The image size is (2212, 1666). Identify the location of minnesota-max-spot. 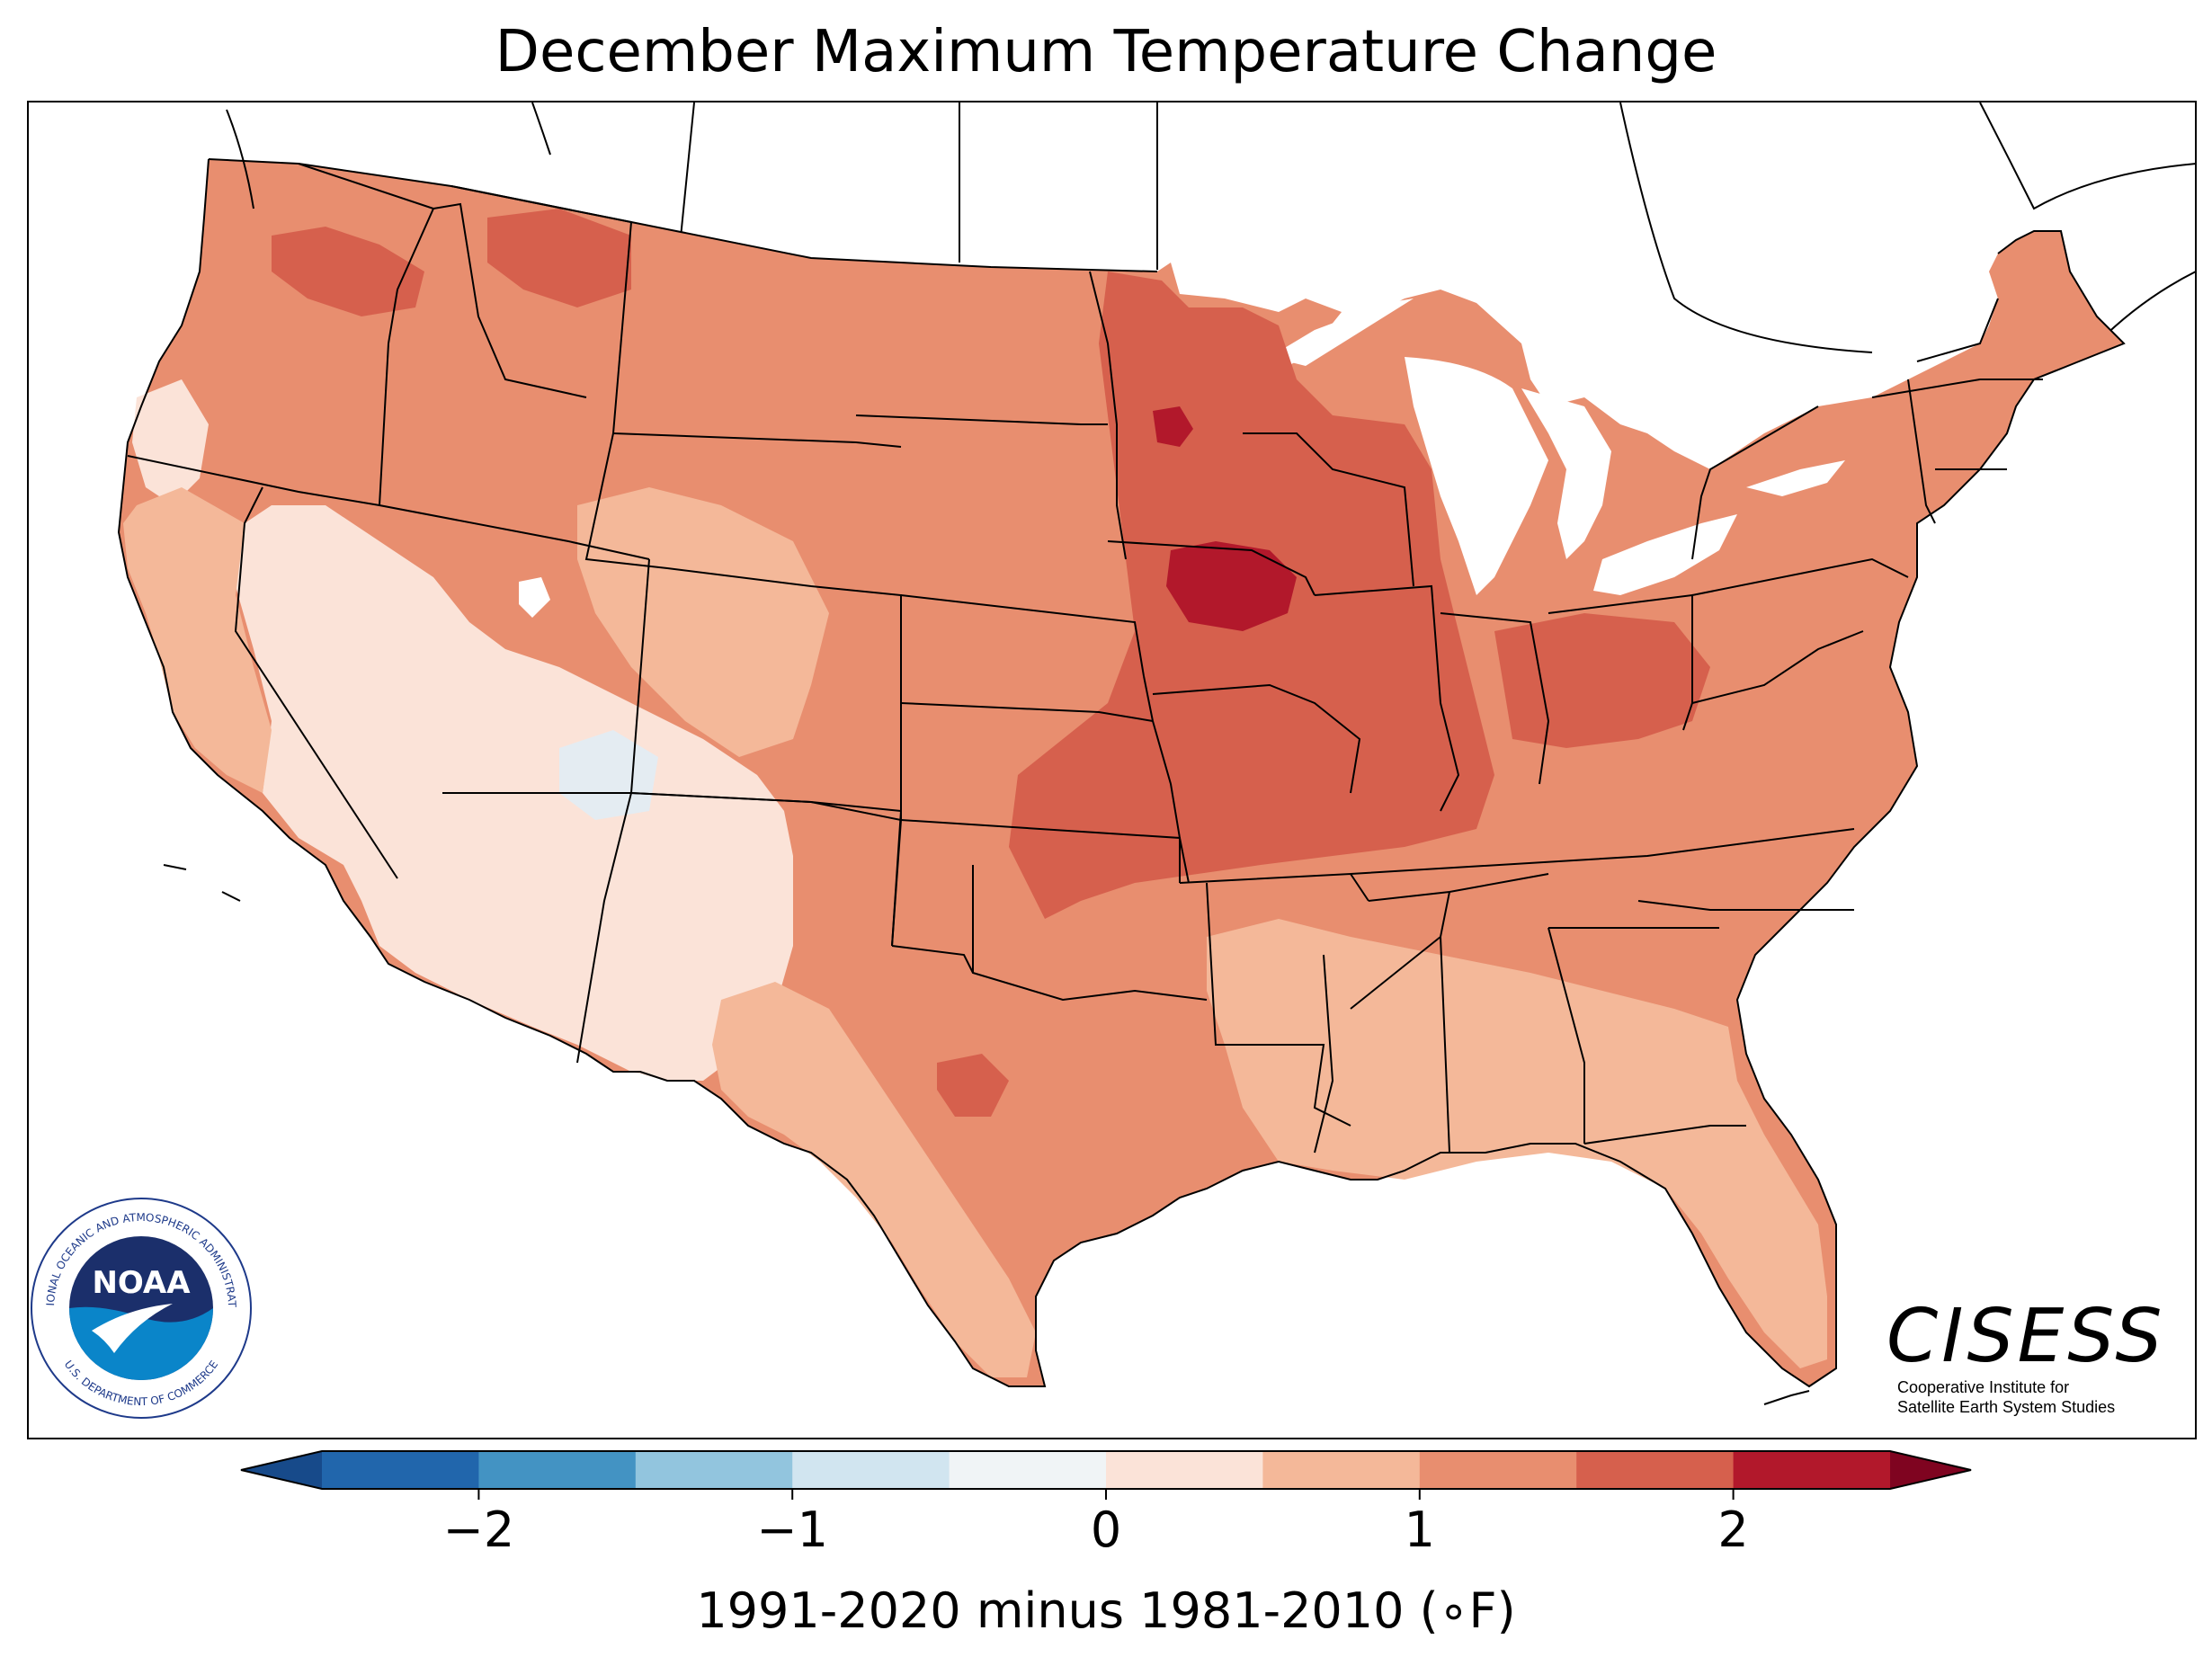
(1173, 427).